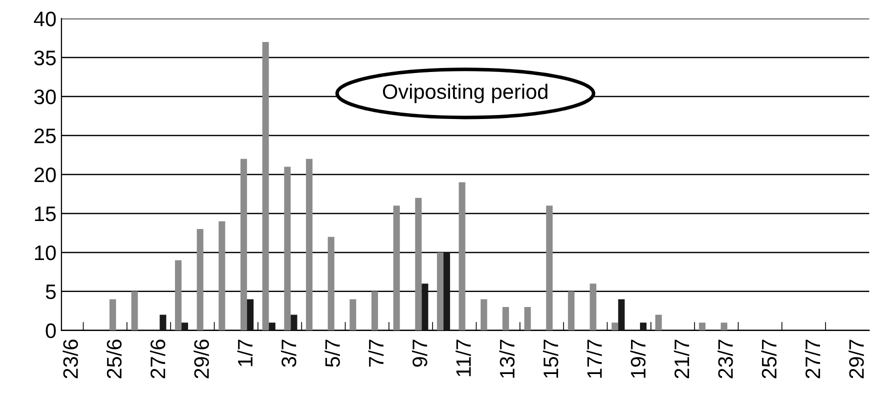  Describe the element at coordinates (70, 359) in the screenshot. I see `x-tick-label: 23/6` at that location.